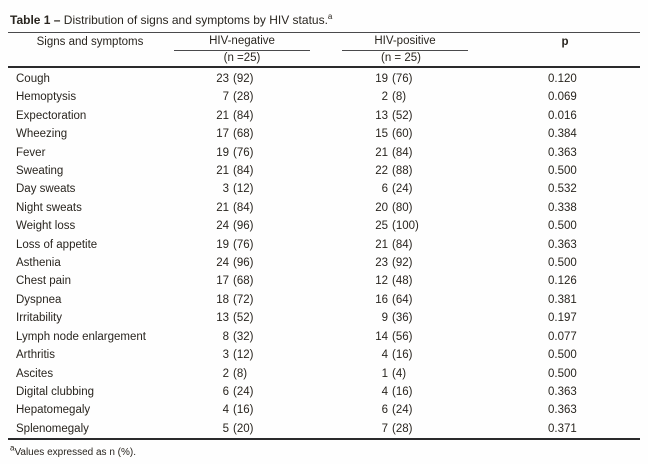 Image resolution: width=648 pixels, height=464 pixels. What do you see at coordinates (31, 152) in the screenshot?
I see `symptom-label-cell: Fever` at bounding box center [31, 152].